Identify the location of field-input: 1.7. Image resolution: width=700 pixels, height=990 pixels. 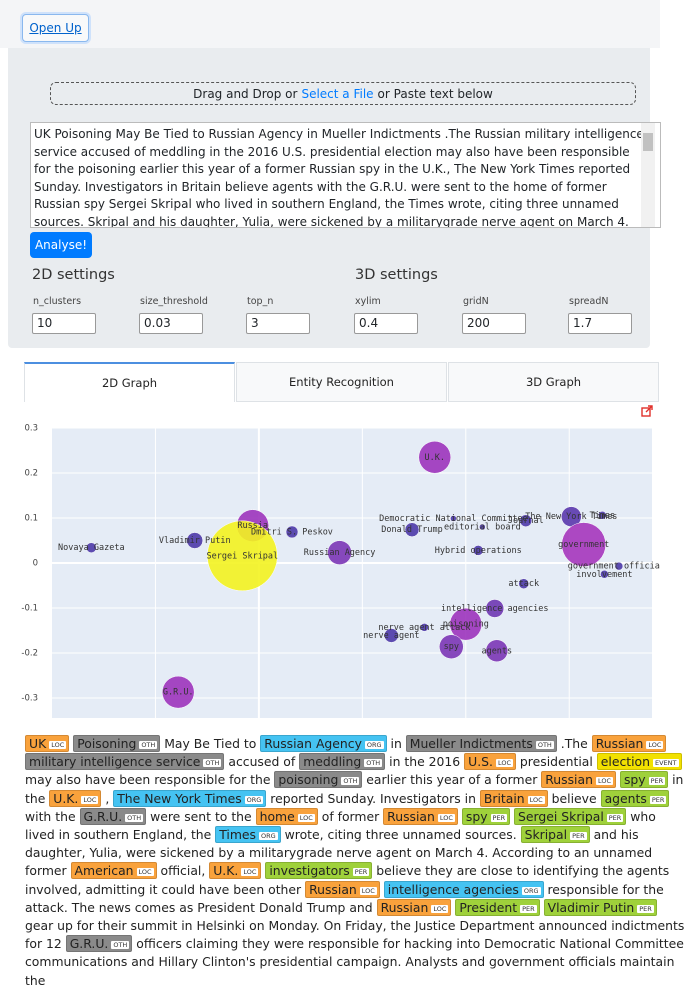
(600, 323).